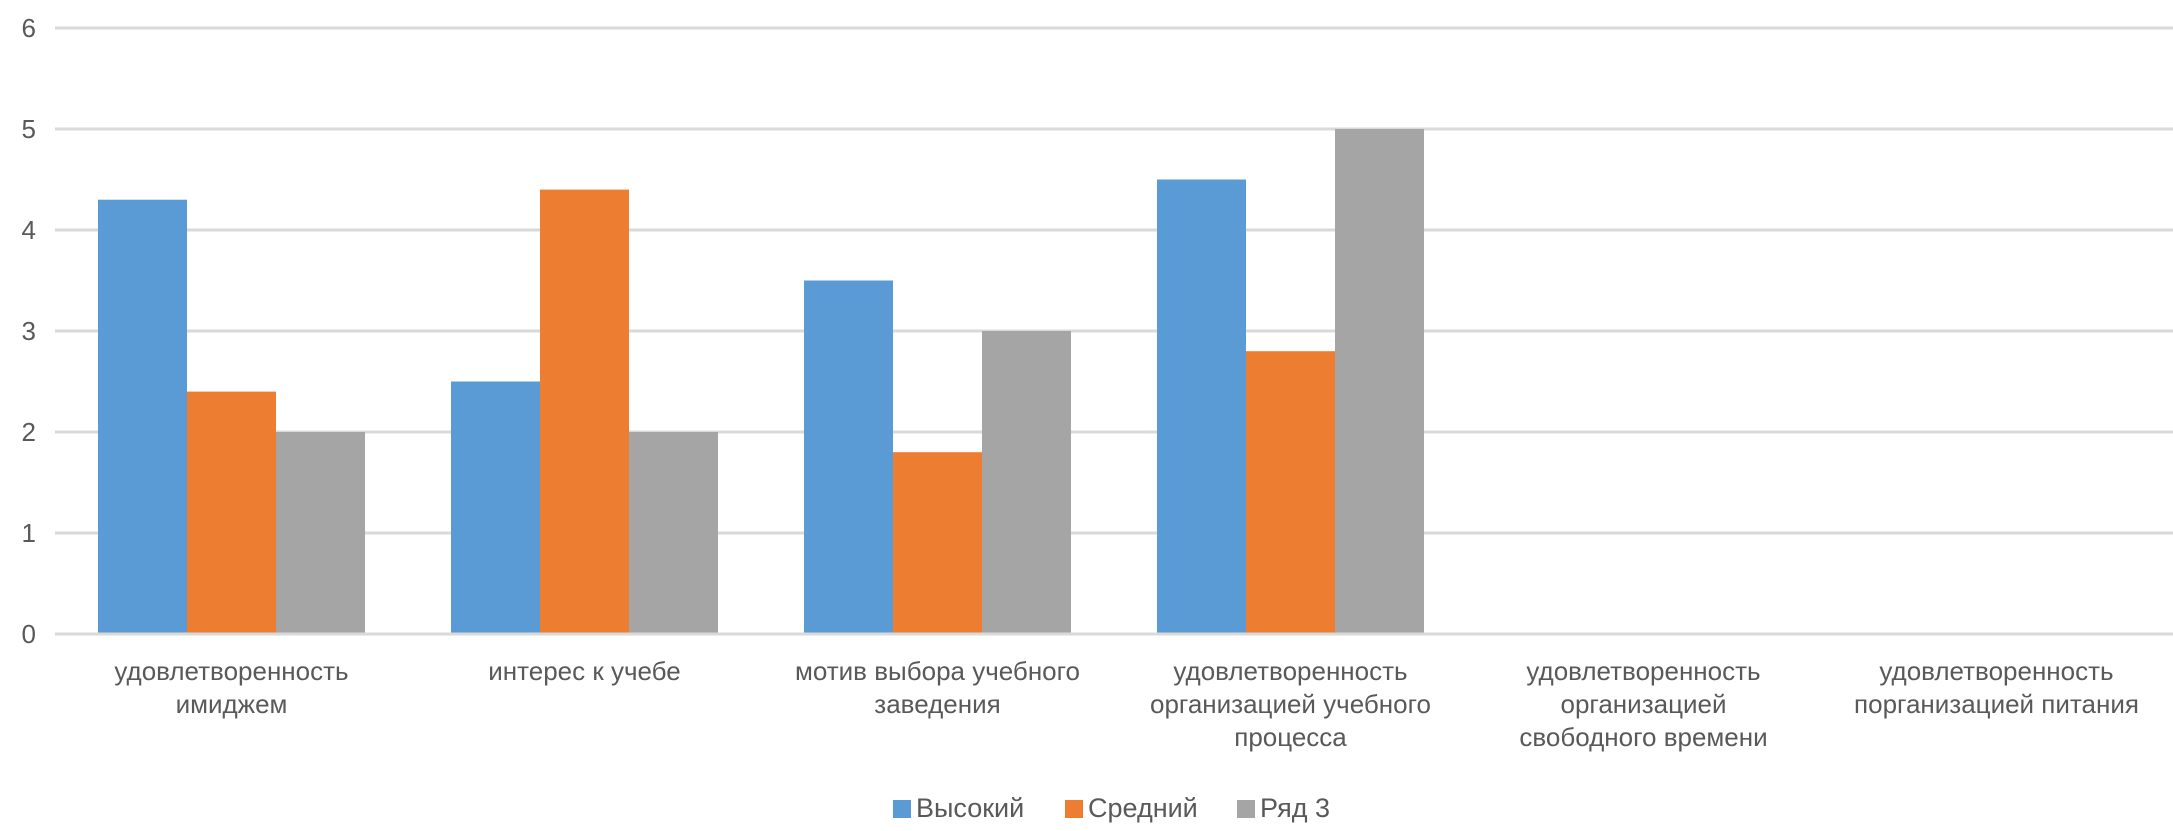 This screenshot has height=831, width=2173. Describe the element at coordinates (970, 808) in the screenshot. I see `legend-label: Высокий` at that location.